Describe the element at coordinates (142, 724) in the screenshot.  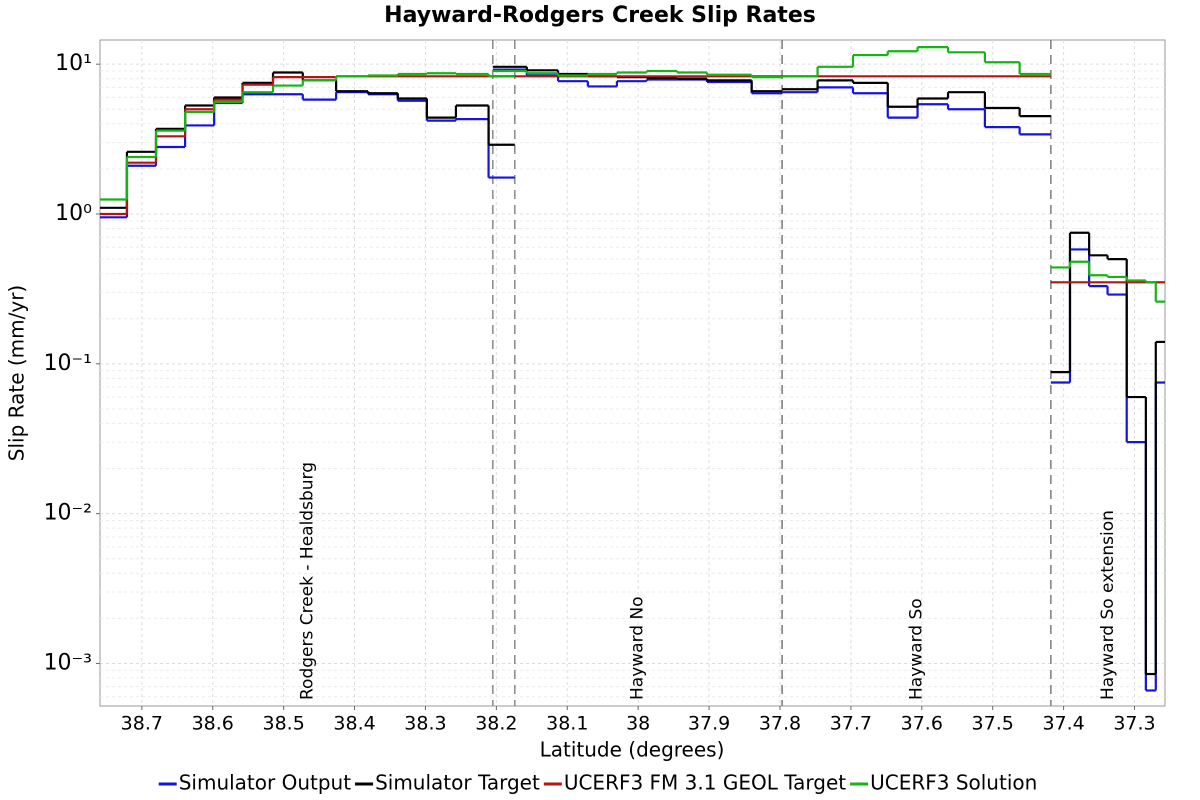
I see `x-tick-label: 38.7` at that location.